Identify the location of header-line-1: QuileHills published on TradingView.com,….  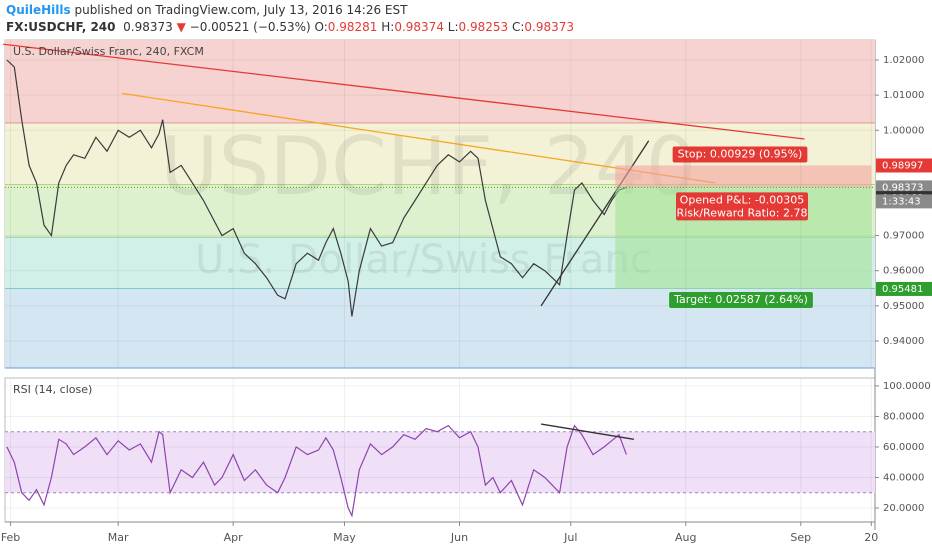
(290, 10).